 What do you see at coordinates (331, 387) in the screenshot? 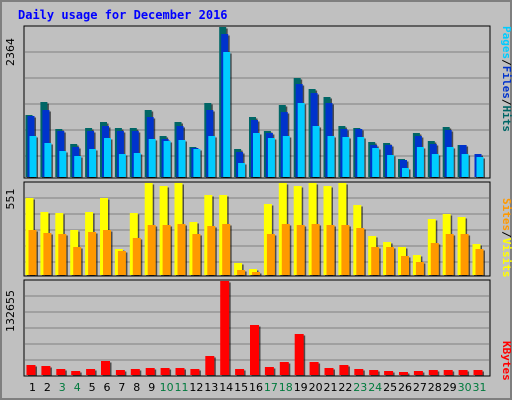
I see `x-axis-label: 21` at bounding box center [331, 387].